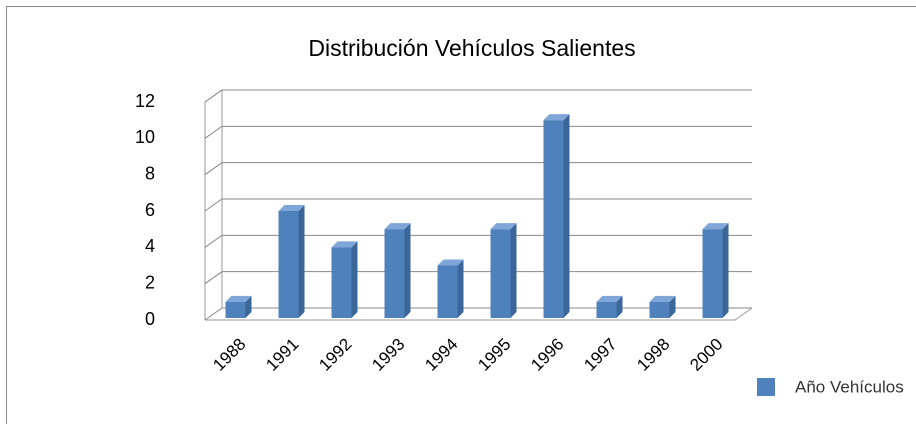 This screenshot has height=424, width=916. I want to click on legend-swatch, so click(766, 387).